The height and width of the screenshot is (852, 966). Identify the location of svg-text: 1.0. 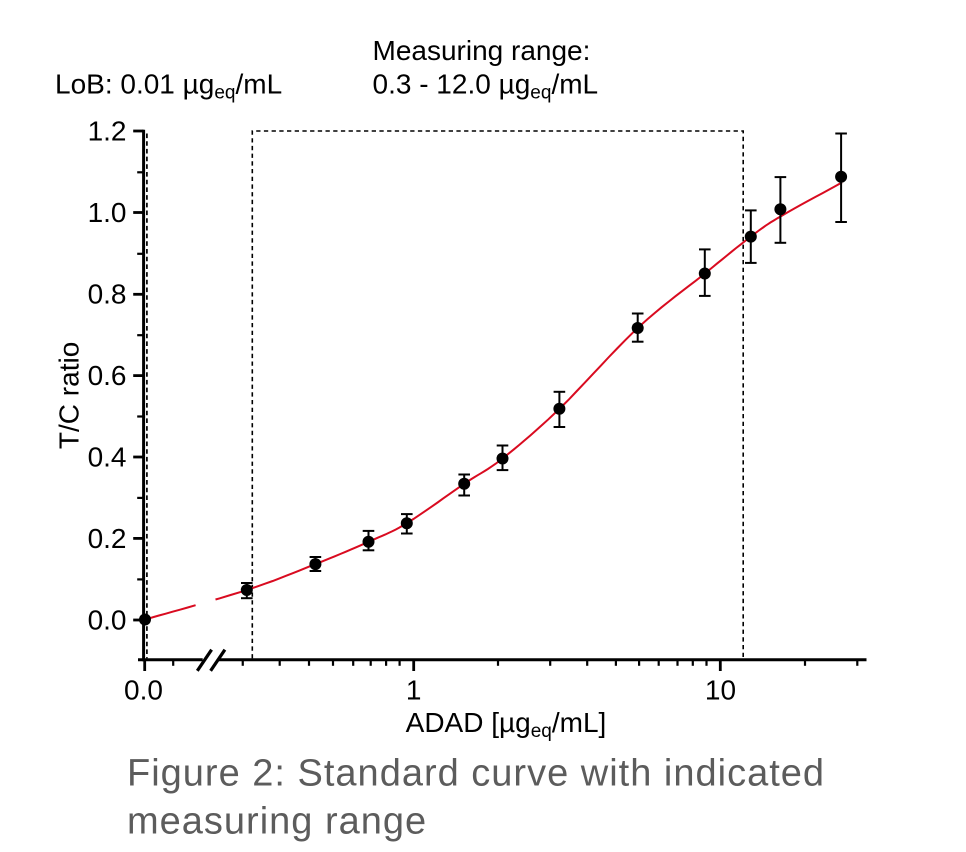
(107, 212).